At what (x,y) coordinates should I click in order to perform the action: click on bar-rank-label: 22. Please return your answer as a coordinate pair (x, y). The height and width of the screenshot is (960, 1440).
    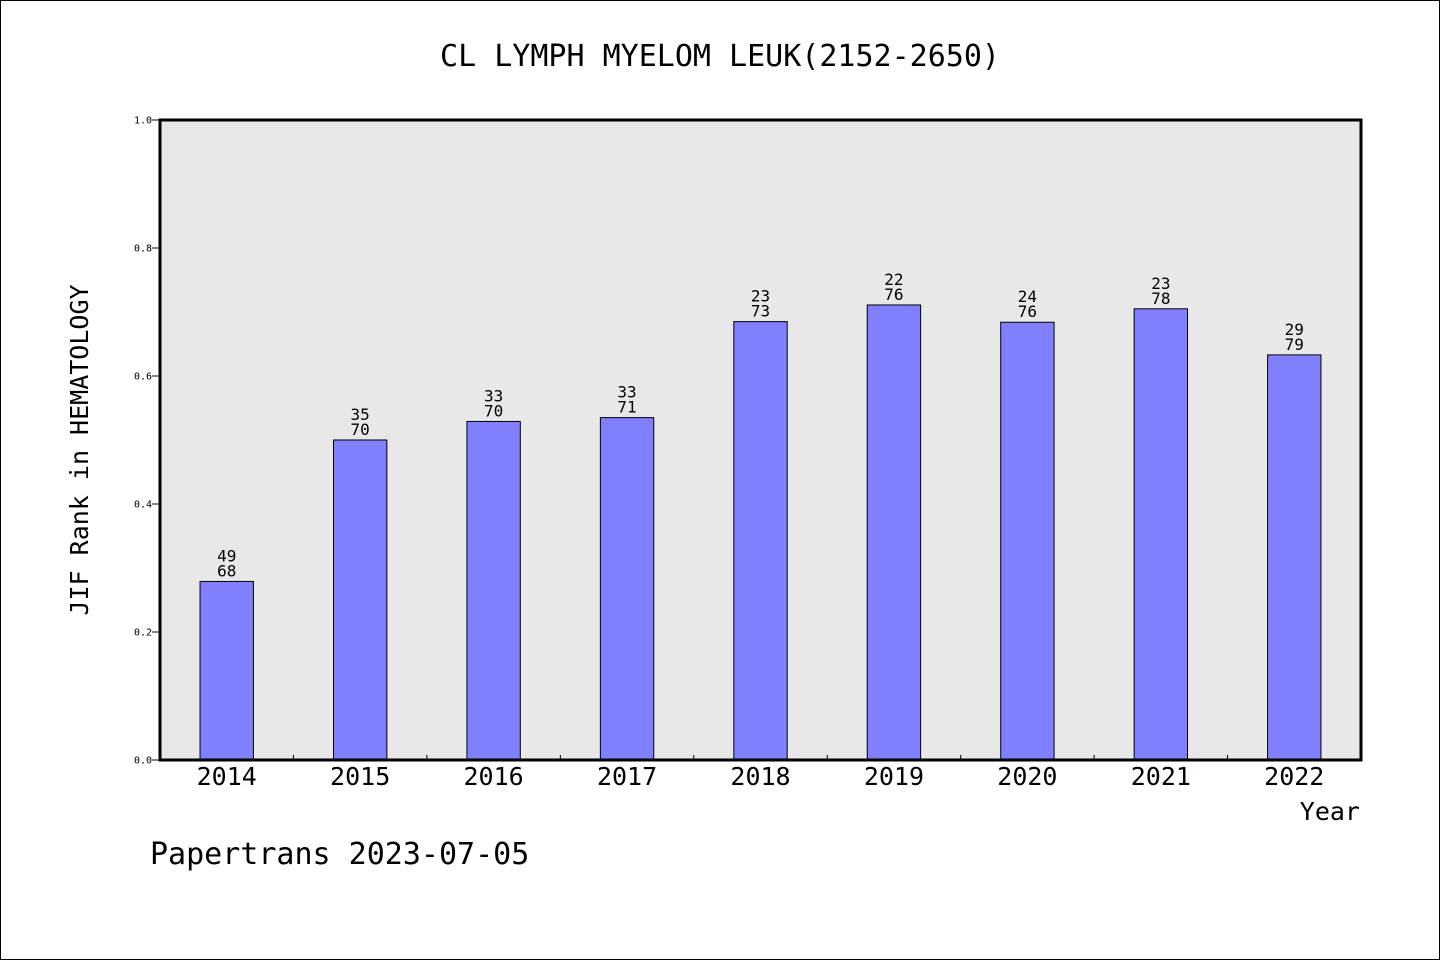
    Looking at the image, I should click on (893, 279).